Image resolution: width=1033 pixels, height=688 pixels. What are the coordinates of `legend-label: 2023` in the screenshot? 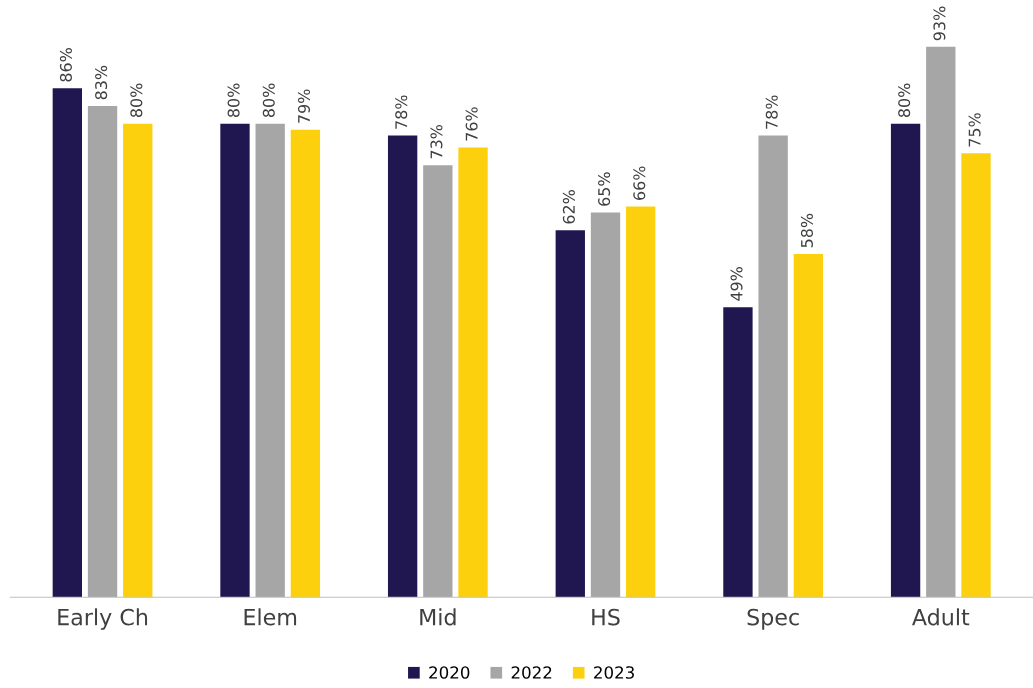 It's located at (614, 672).